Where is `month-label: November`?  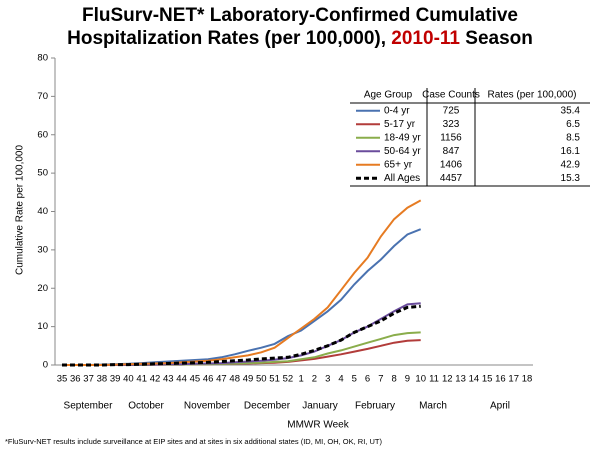 month-label: November is located at coordinates (207, 406).